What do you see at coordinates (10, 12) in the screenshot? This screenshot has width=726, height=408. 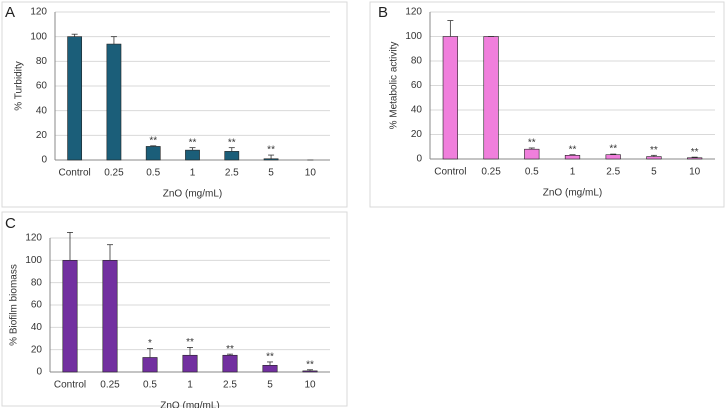 I see `panel-label: A` at bounding box center [10, 12].